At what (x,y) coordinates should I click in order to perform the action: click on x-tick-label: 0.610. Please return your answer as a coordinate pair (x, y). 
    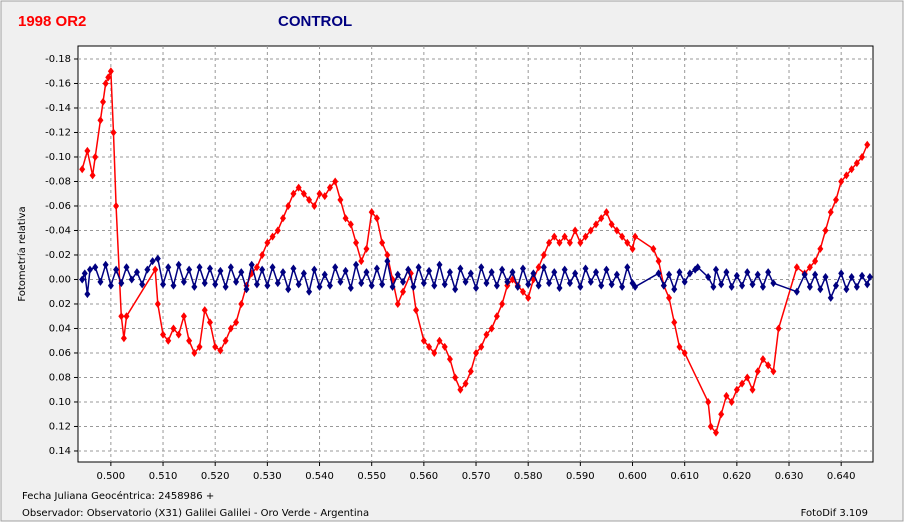
    Looking at the image, I should click on (684, 476).